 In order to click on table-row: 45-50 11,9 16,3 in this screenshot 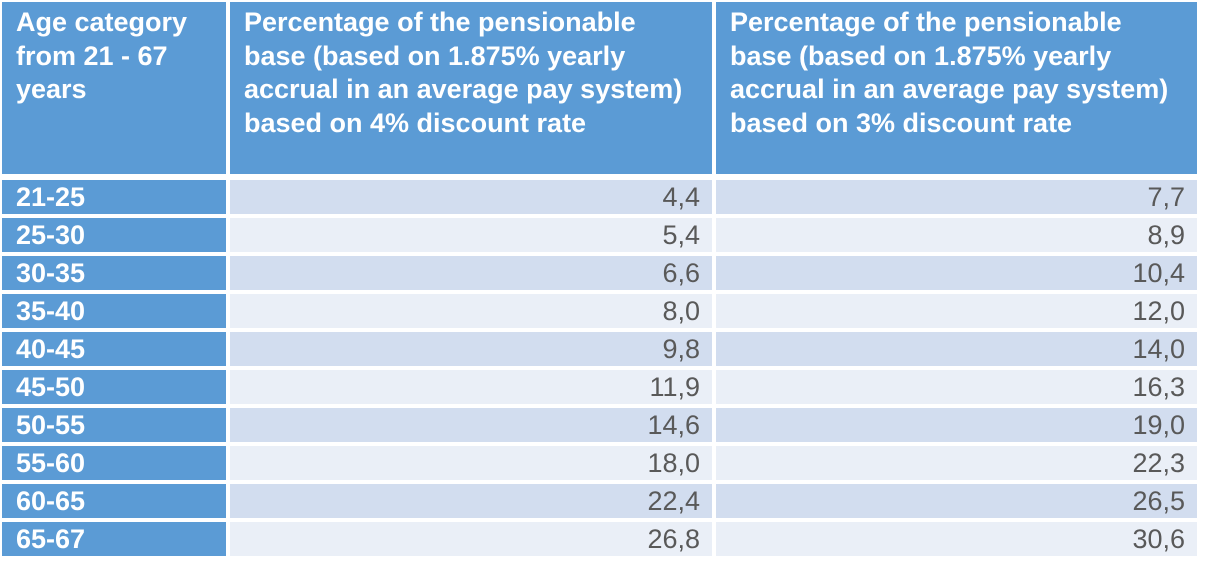, I will do `click(599, 387)`.